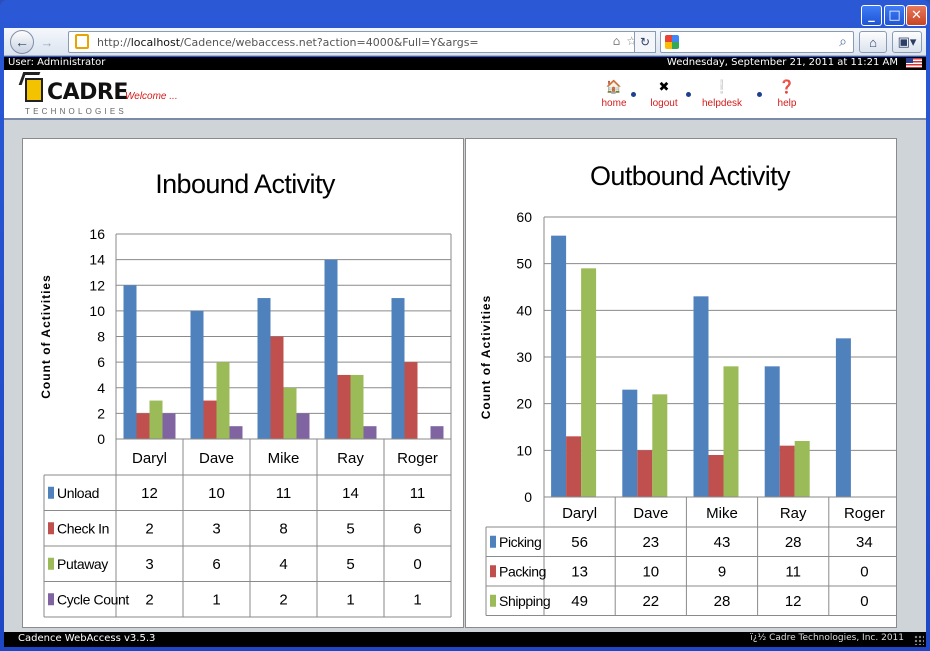 This screenshot has width=930, height=651. What do you see at coordinates (216, 458) in the screenshot?
I see `category-label: Dave` at bounding box center [216, 458].